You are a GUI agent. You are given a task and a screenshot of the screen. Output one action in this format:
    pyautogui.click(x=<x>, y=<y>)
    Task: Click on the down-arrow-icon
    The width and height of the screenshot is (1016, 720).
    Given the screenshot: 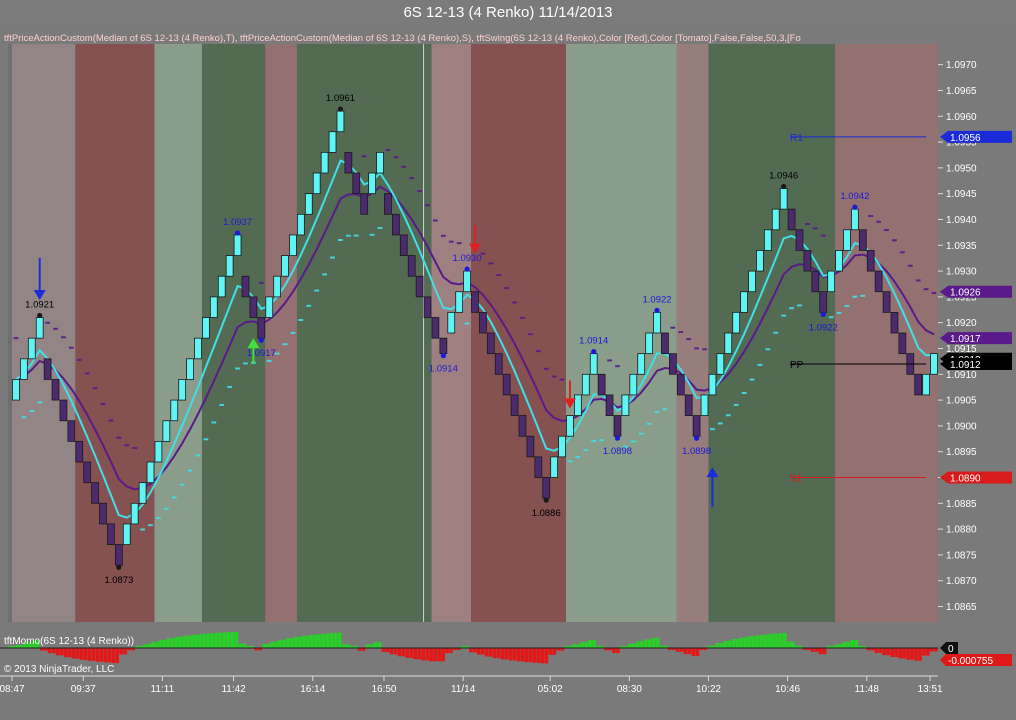 What is the action you would take?
    pyautogui.click(x=569, y=403)
    